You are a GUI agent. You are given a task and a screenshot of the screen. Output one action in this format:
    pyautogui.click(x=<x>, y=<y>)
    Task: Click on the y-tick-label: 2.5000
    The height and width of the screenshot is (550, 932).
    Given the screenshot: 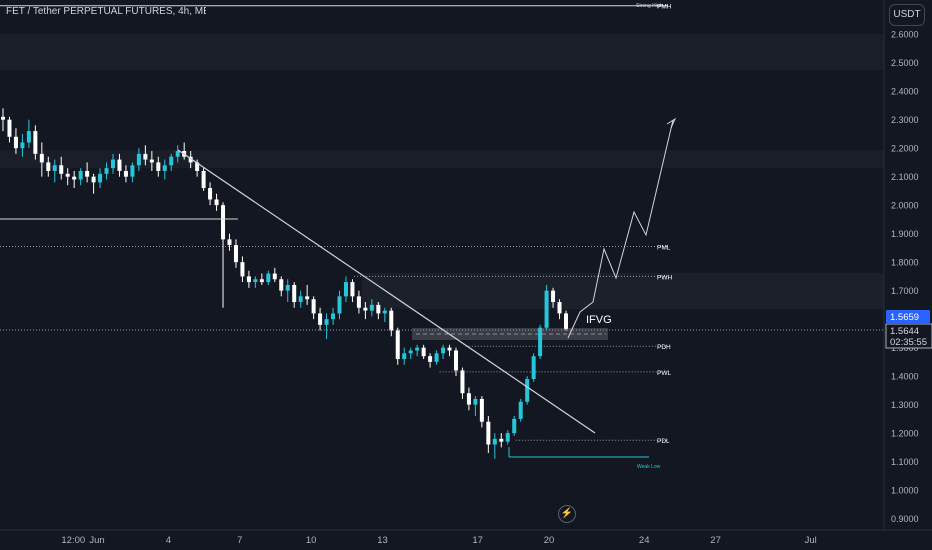 What is the action you would take?
    pyautogui.click(x=905, y=63)
    